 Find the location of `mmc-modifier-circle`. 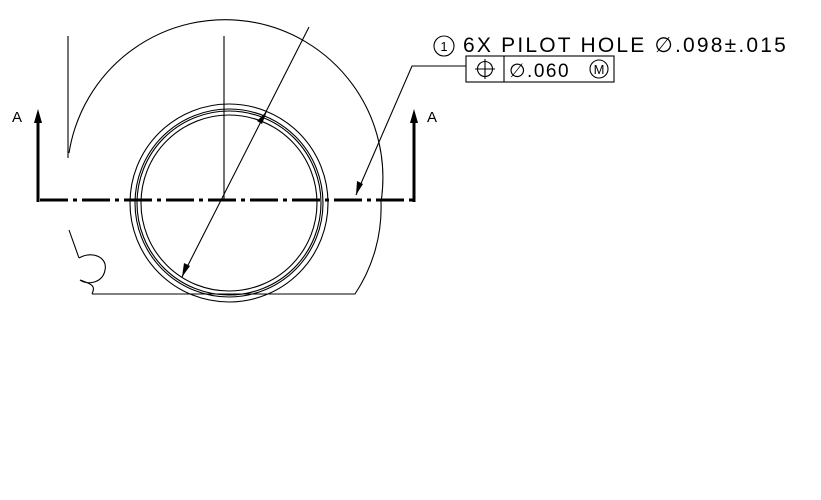

mmc-modifier-circle is located at coordinates (599, 69).